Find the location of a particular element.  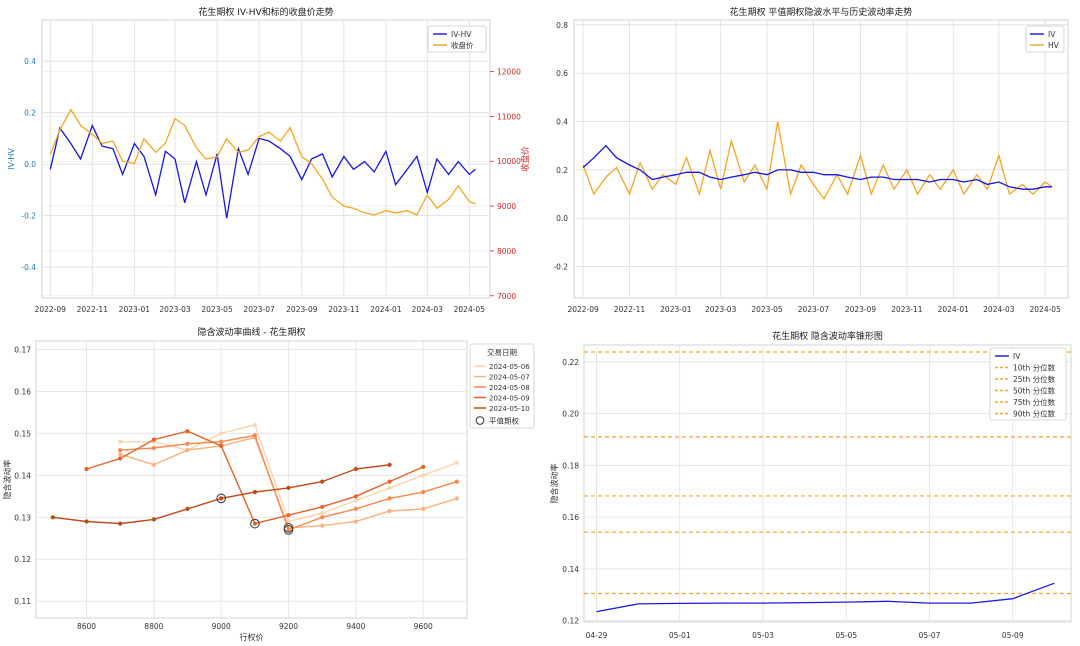

x-tick-label: 05-07 is located at coordinates (930, 635).